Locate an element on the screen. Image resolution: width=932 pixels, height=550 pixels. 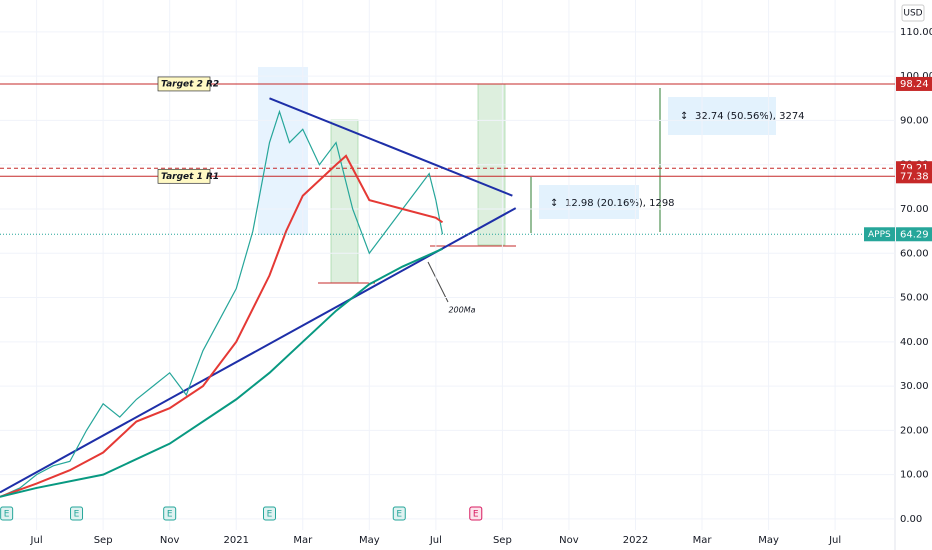
x-tick-label: 2021 is located at coordinates (236, 540).